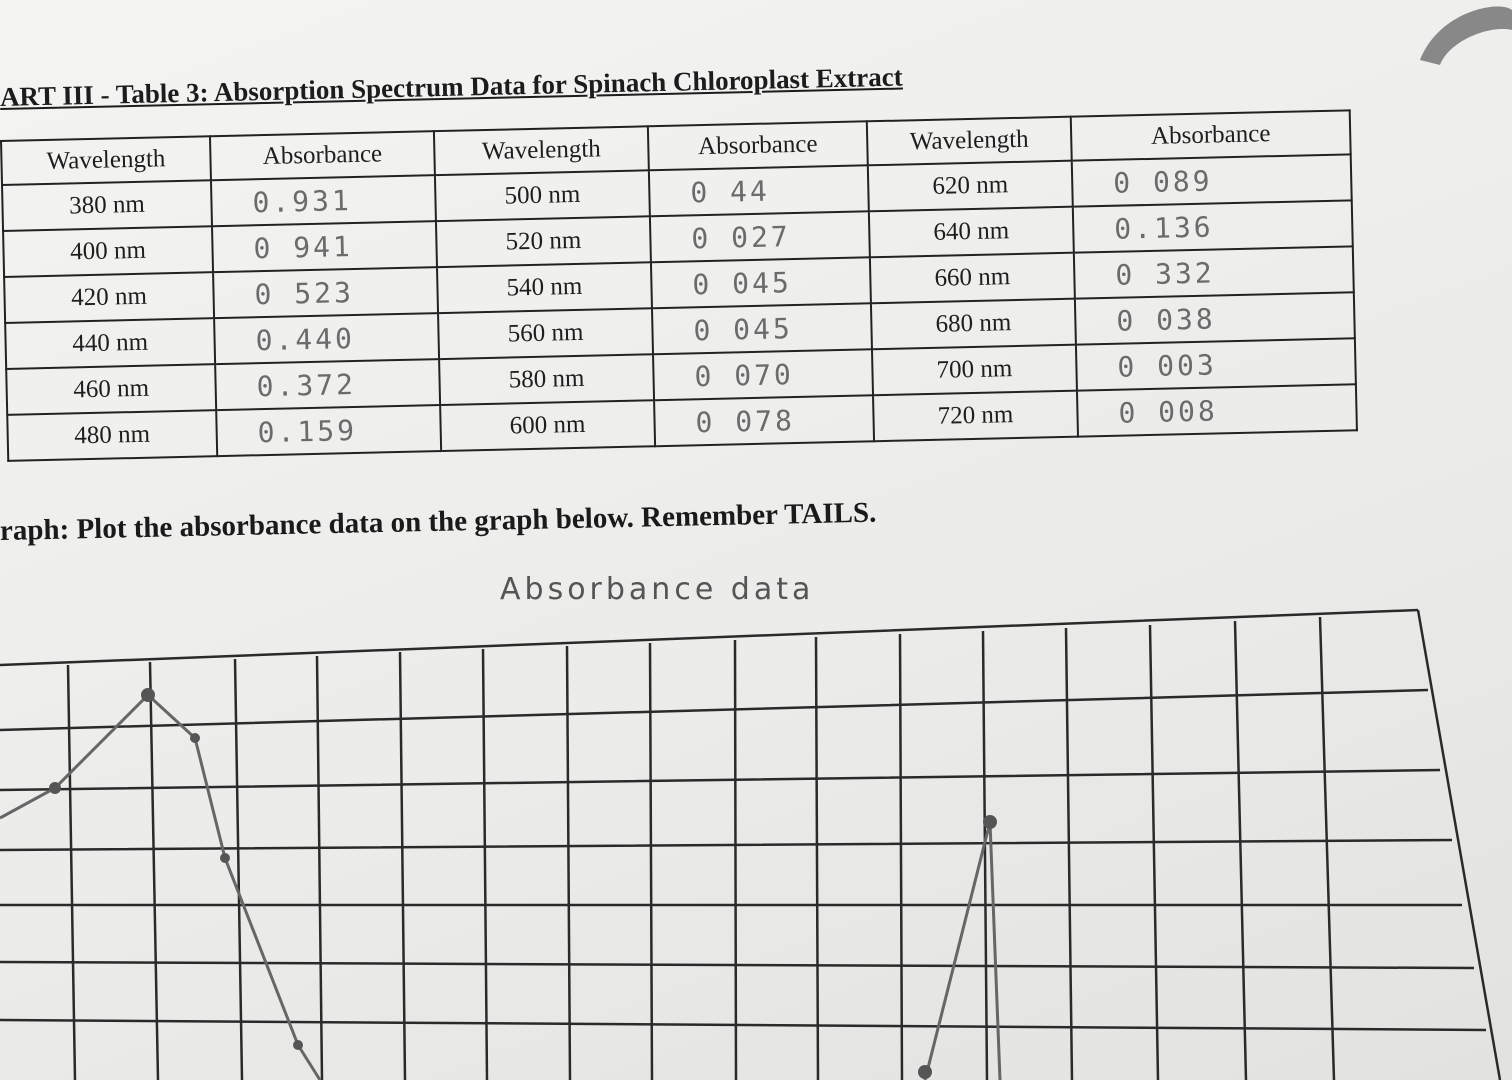  Describe the element at coordinates (1466, 35) in the screenshot. I see `binder-ring` at that location.